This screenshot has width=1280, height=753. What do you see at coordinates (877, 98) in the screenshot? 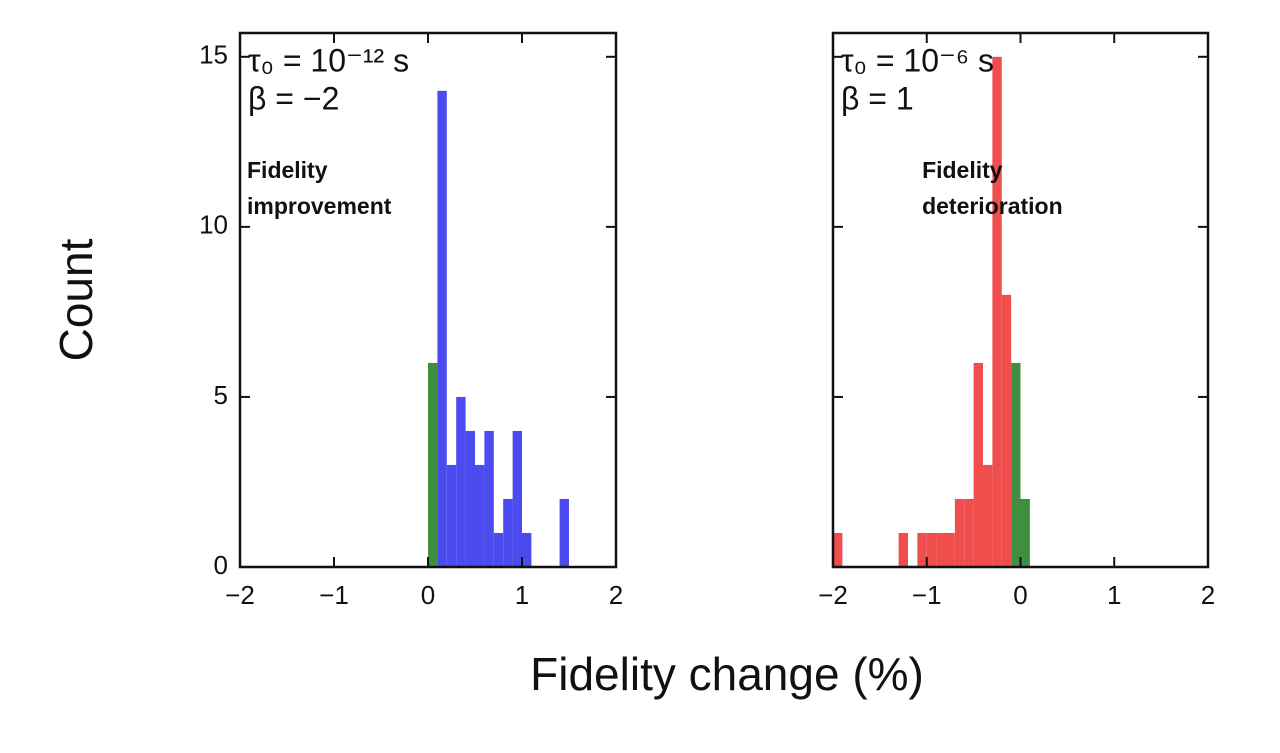
I see `parameter-label: β = 1` at bounding box center [877, 98].